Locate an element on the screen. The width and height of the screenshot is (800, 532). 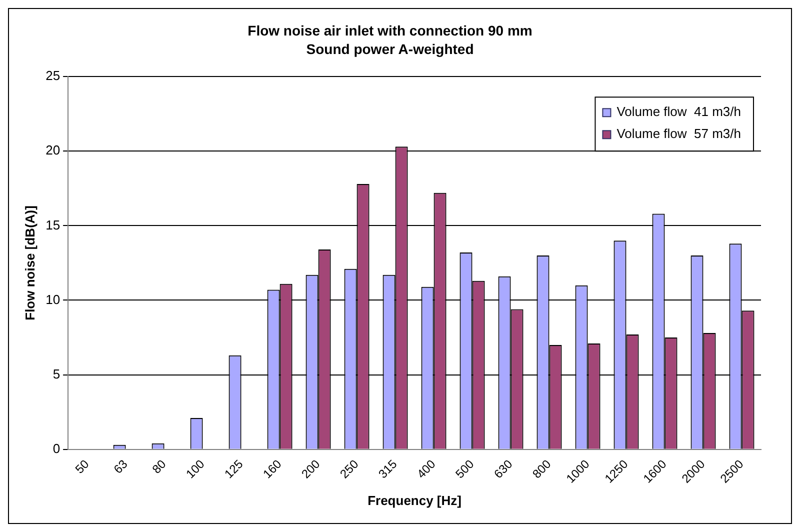
y-tick-label: 0 is located at coordinates (56, 448).